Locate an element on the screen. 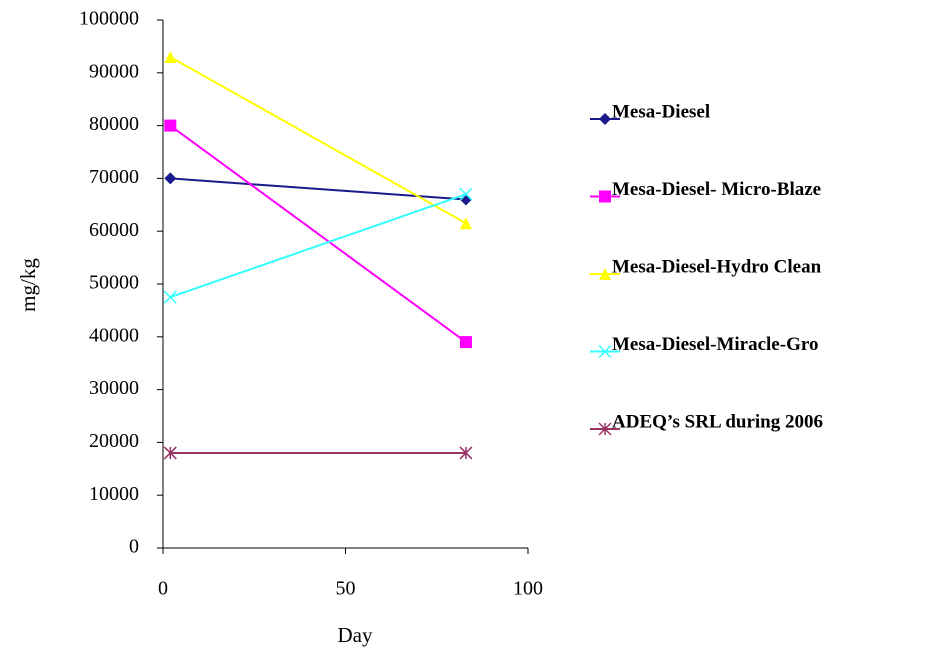 This screenshot has width=947, height=654. y-tick-label: 60000 is located at coordinates (114, 230).